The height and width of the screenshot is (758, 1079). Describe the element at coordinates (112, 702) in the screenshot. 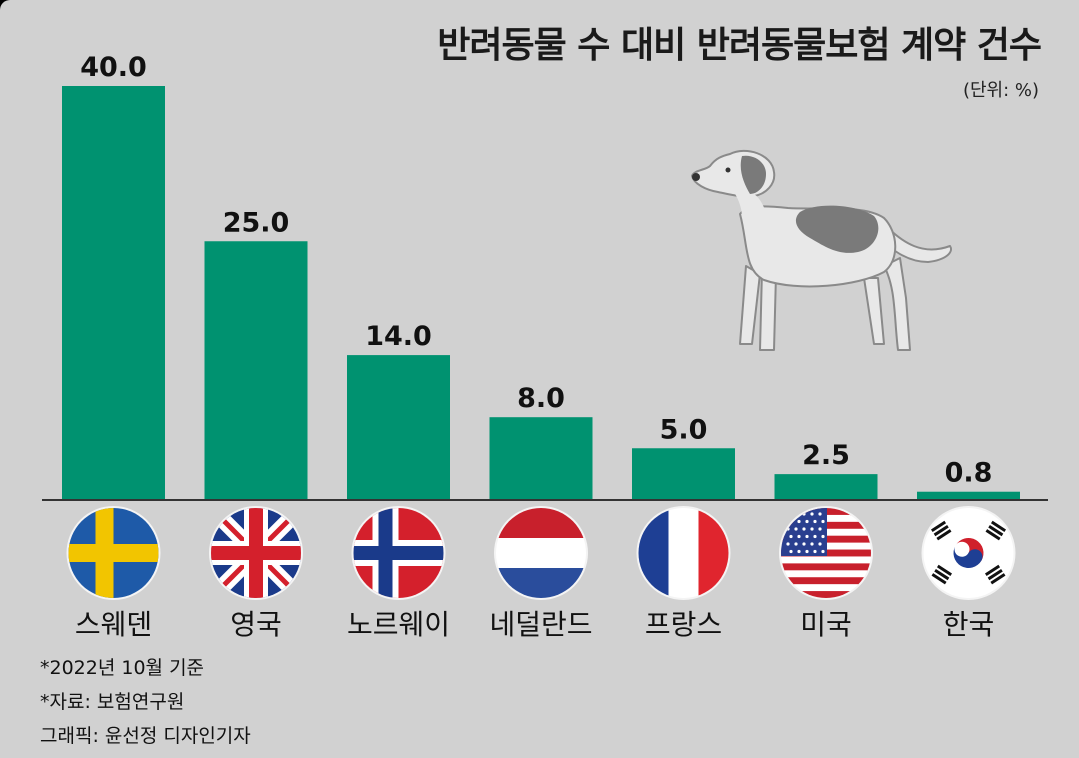

I see `footnote-source: *자료: 보험연구원` at that location.